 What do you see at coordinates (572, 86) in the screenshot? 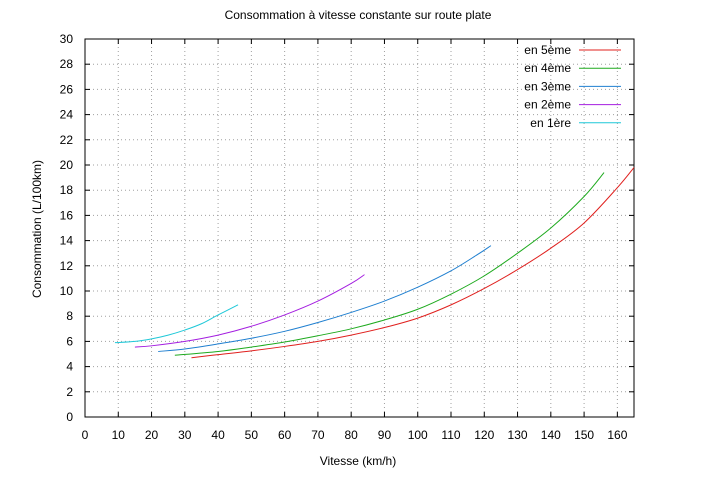
I see `legend: en 5ème en 4ème en 3ème en 2ème en 1ère` at bounding box center [572, 86].